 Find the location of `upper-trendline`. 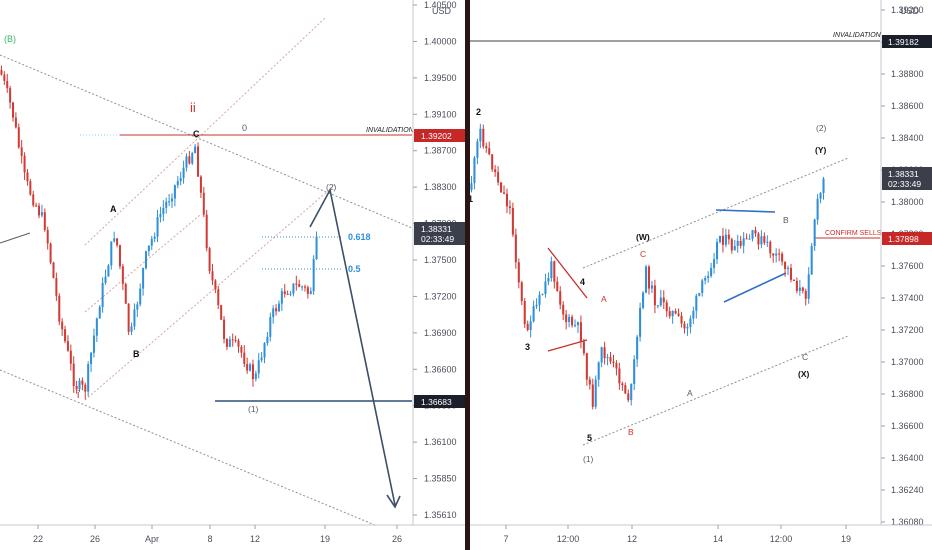

upper-trendline is located at coordinates (206, 141).